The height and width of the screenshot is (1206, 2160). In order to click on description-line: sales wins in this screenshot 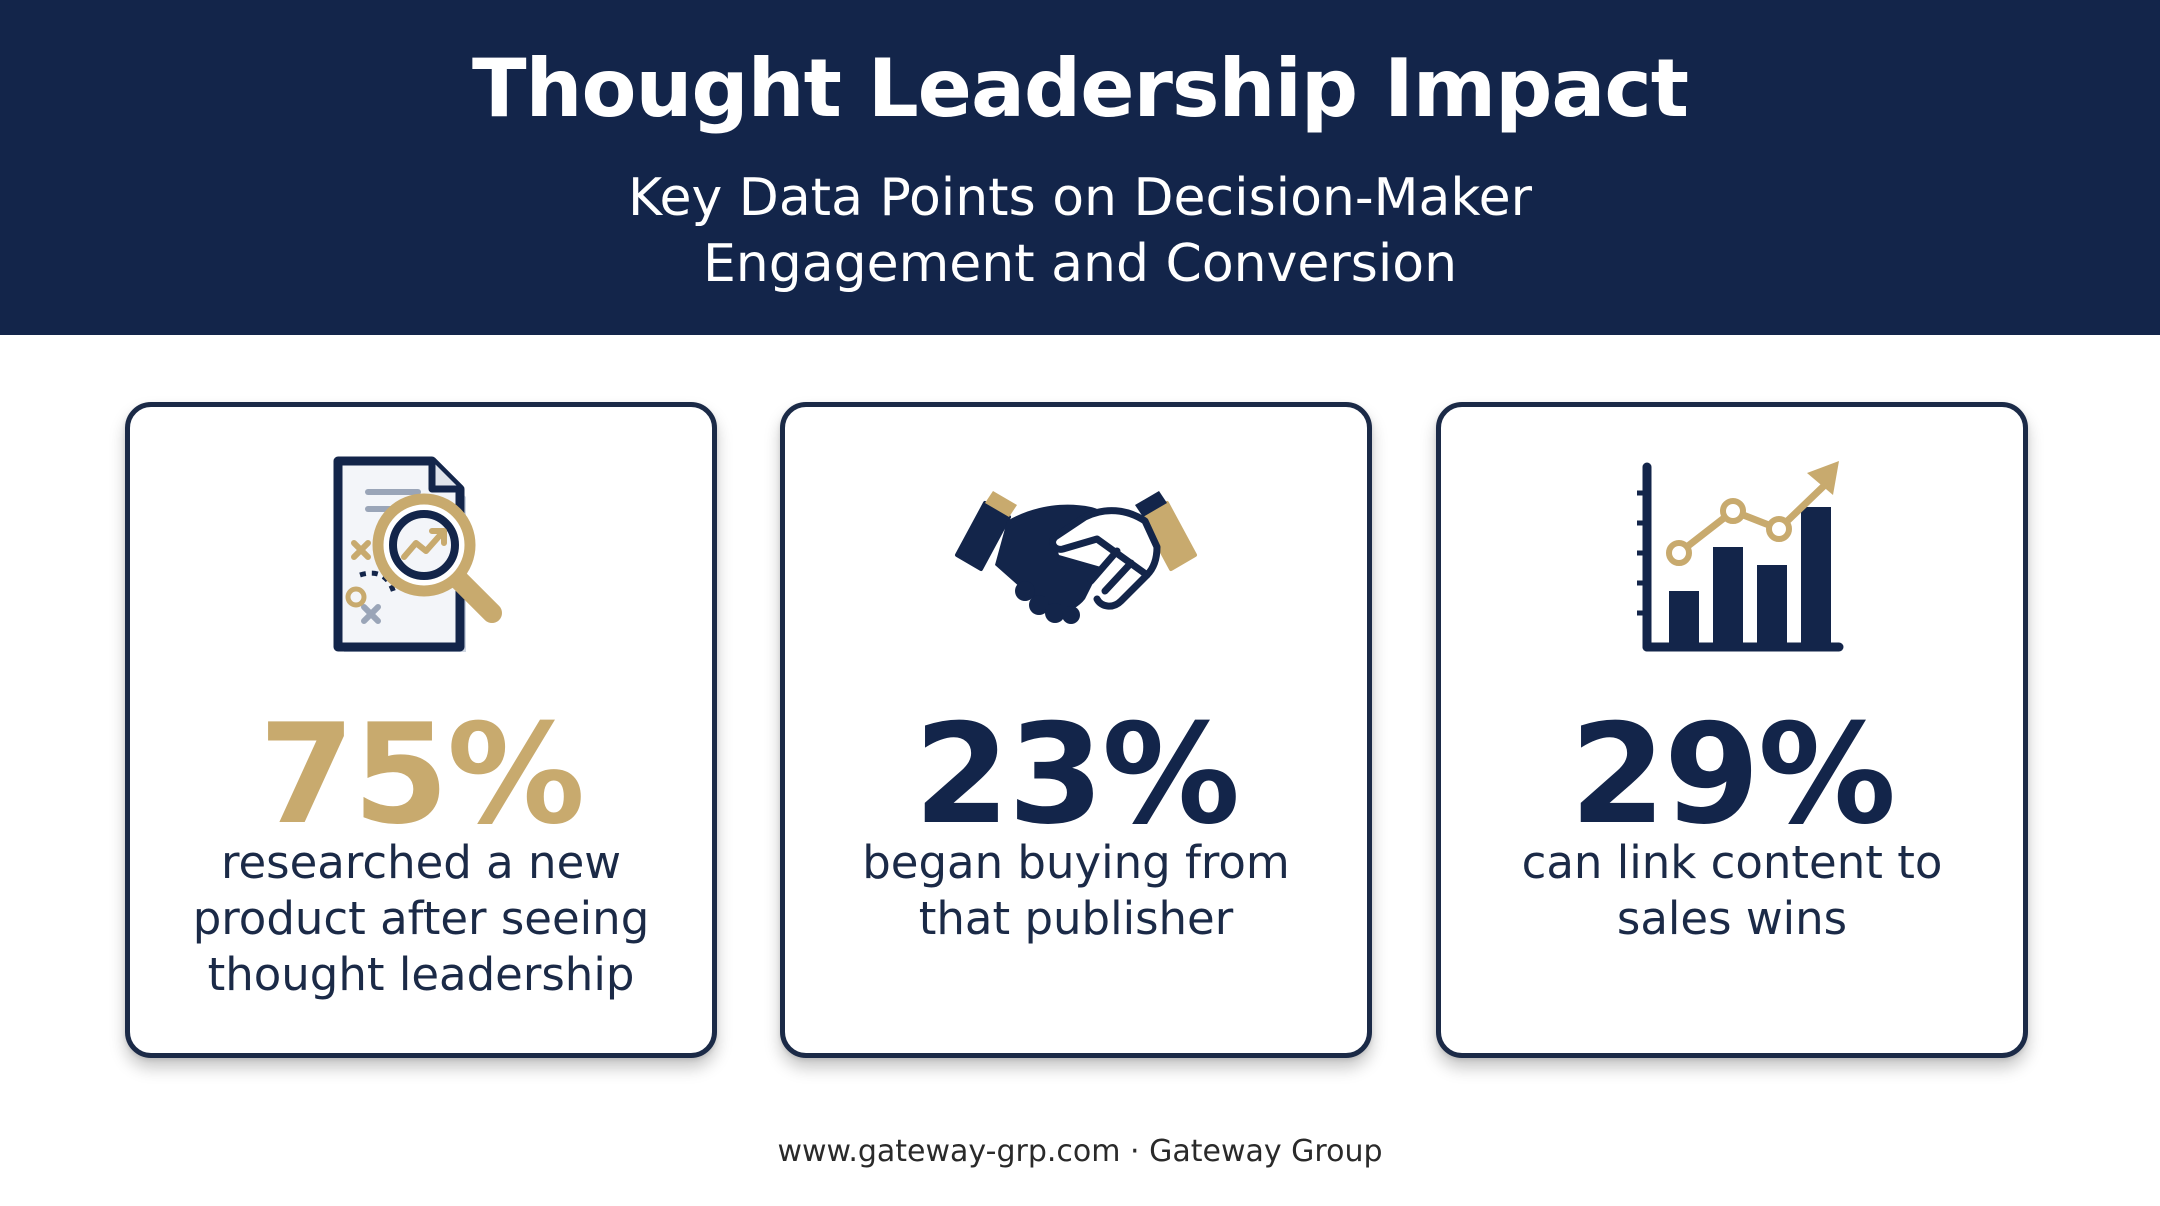, I will do `click(1732, 918)`.